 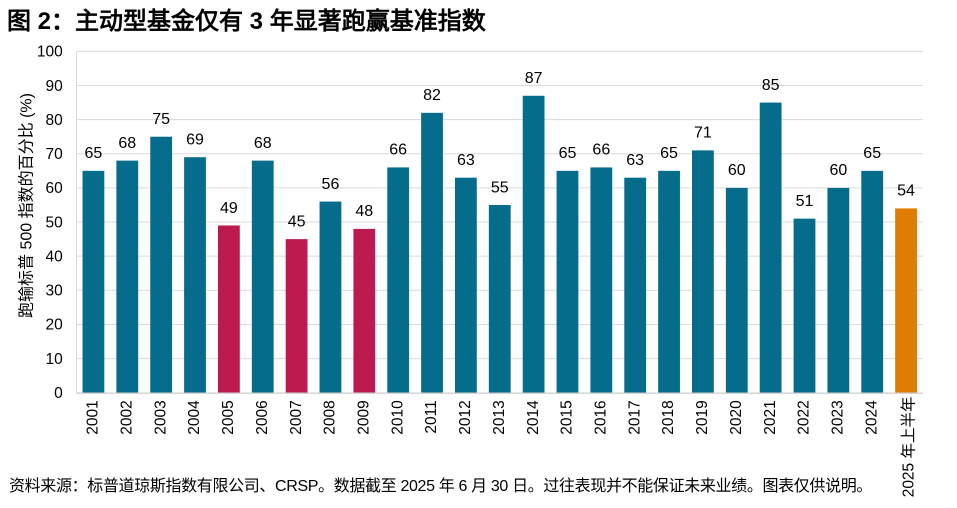 What do you see at coordinates (55, 154) in the screenshot?
I see `svg-text: 70` at bounding box center [55, 154].